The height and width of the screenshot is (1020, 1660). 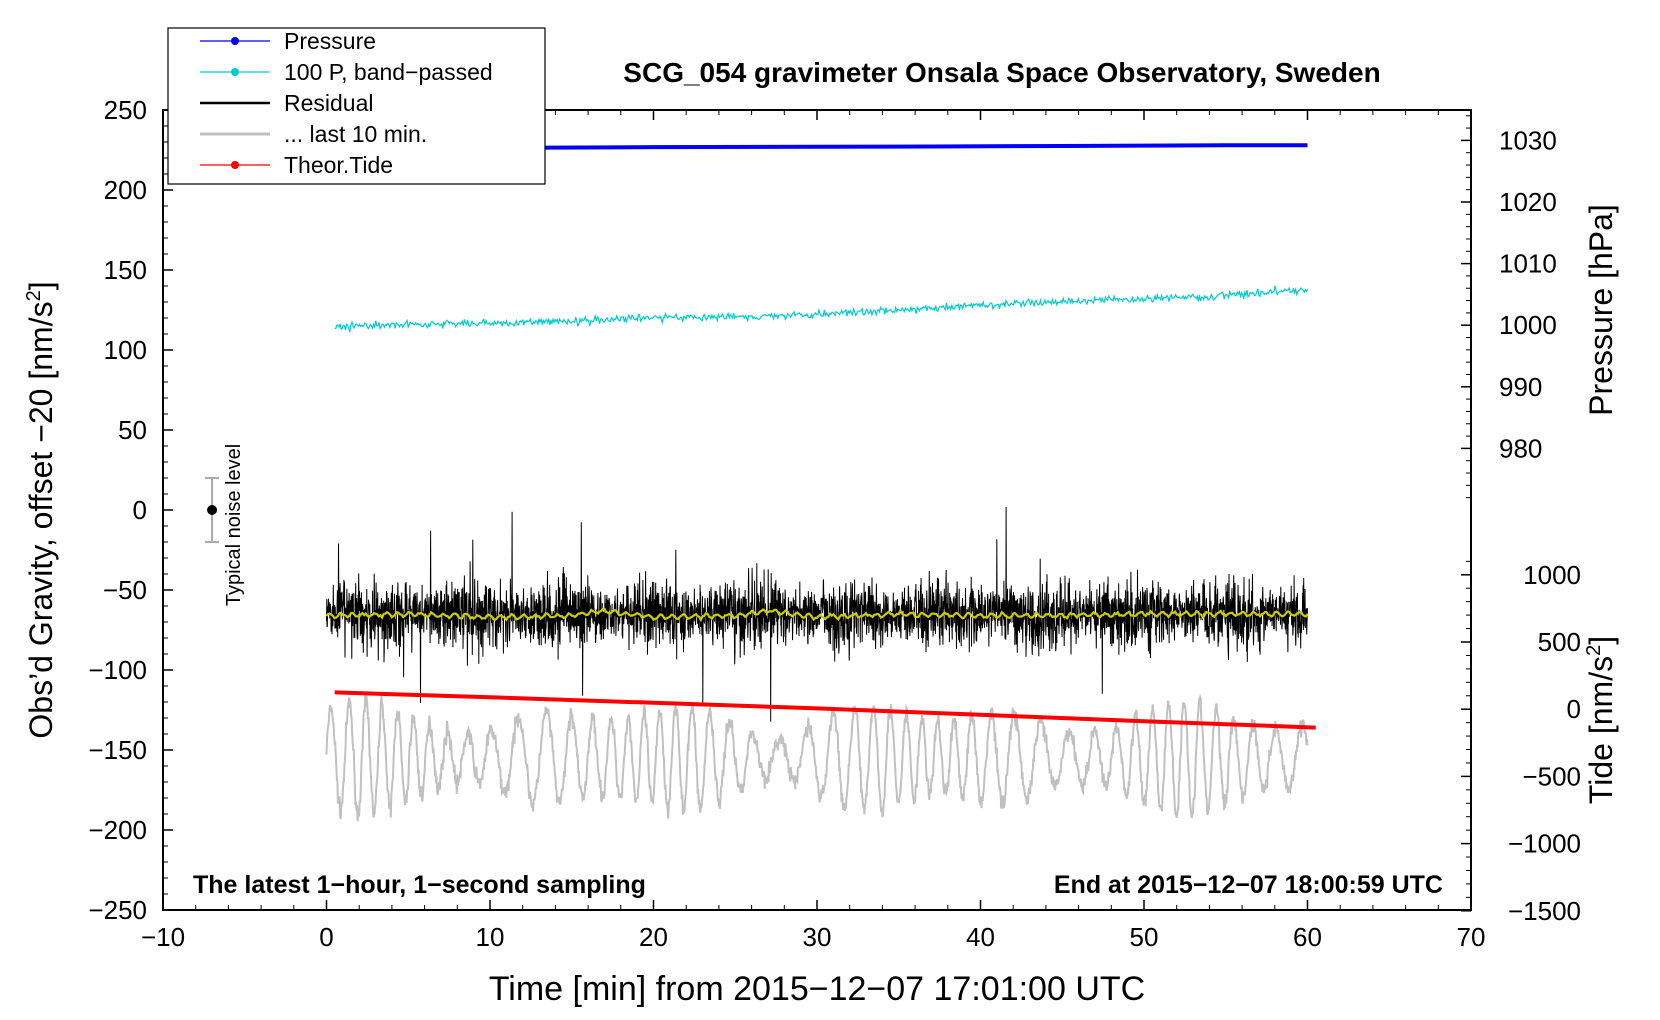 What do you see at coordinates (1559, 642) in the screenshot?
I see `tide-tick-label: 500` at bounding box center [1559, 642].